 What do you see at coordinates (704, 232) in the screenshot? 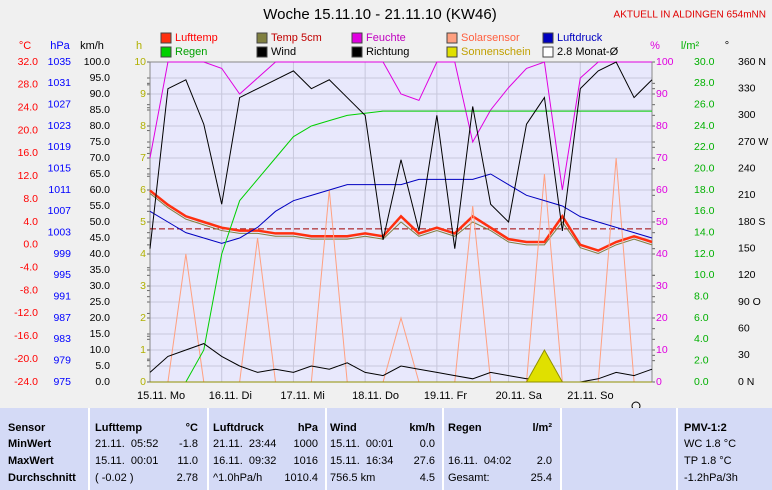
I see `y-tick-label: 14.0` at bounding box center [704, 232].